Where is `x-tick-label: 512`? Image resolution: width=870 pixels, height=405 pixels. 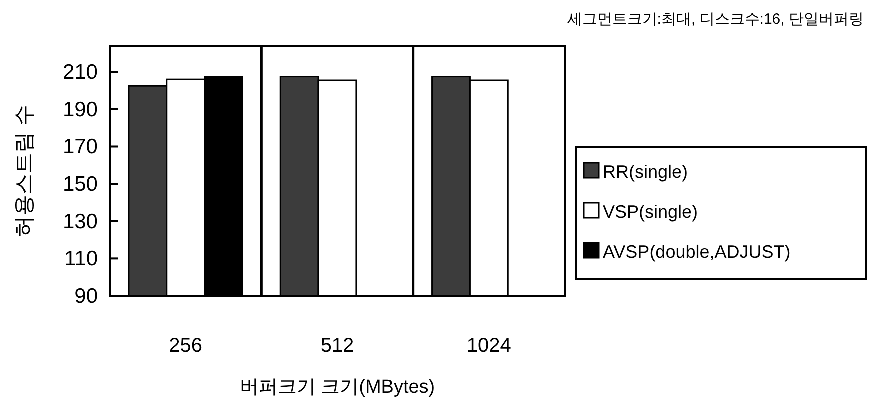
x-tick-label: 512 is located at coordinates (337, 346).